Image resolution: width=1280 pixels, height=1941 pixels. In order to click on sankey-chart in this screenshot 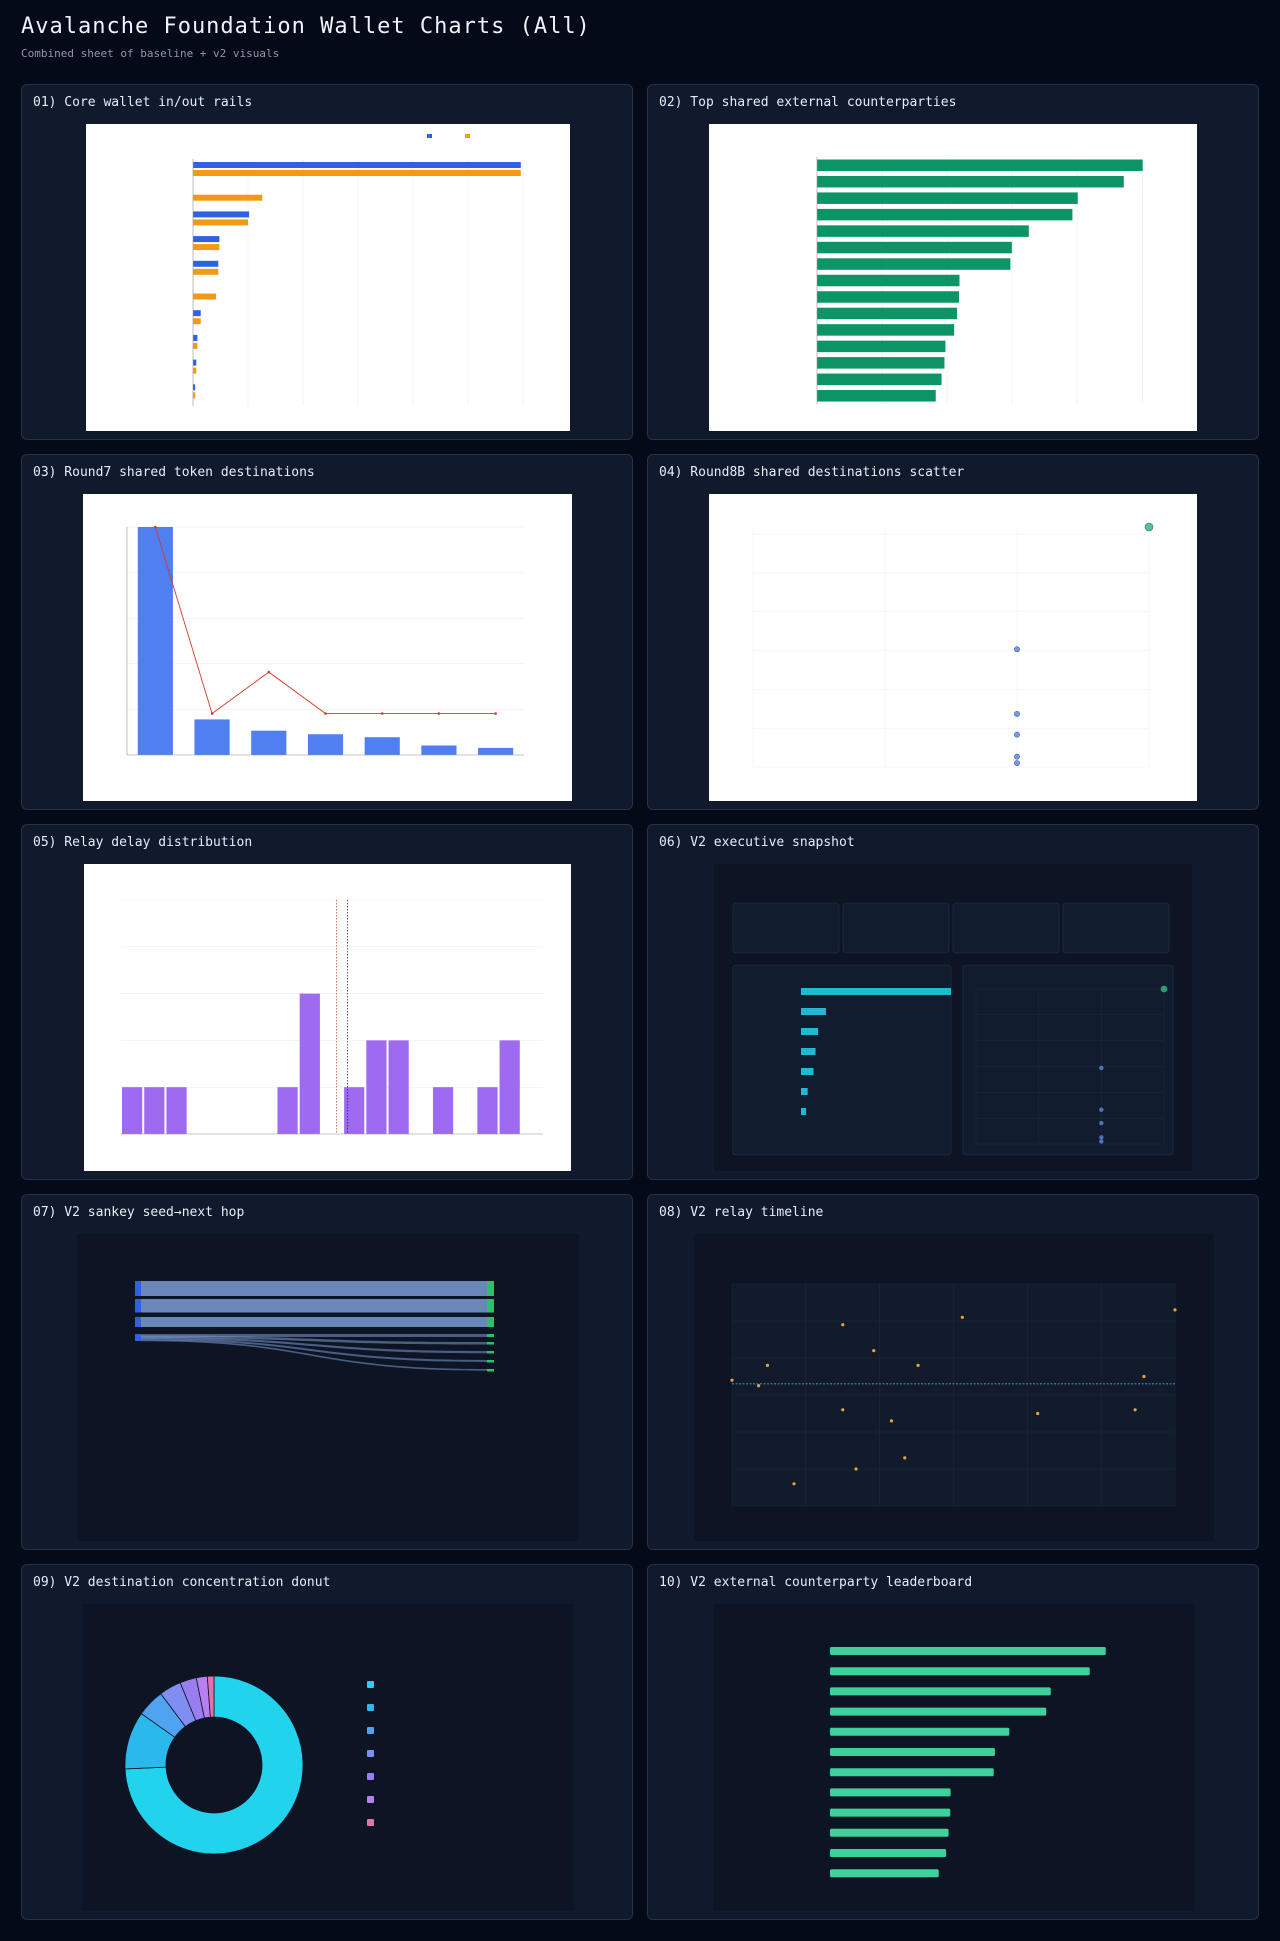, I will do `click(314, 1326)`.